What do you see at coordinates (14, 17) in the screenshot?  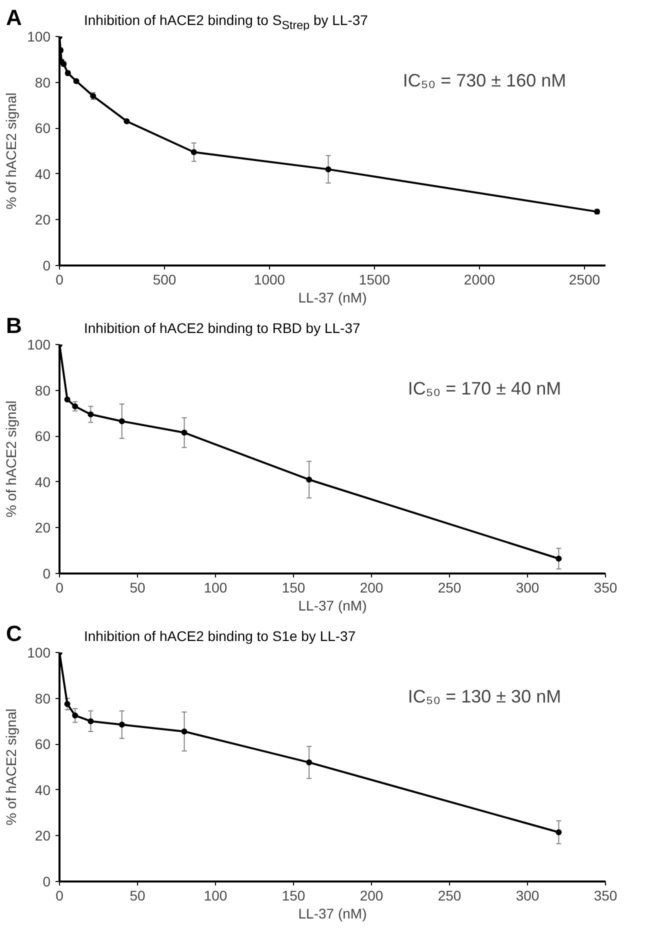 I see `text: A` at bounding box center [14, 17].